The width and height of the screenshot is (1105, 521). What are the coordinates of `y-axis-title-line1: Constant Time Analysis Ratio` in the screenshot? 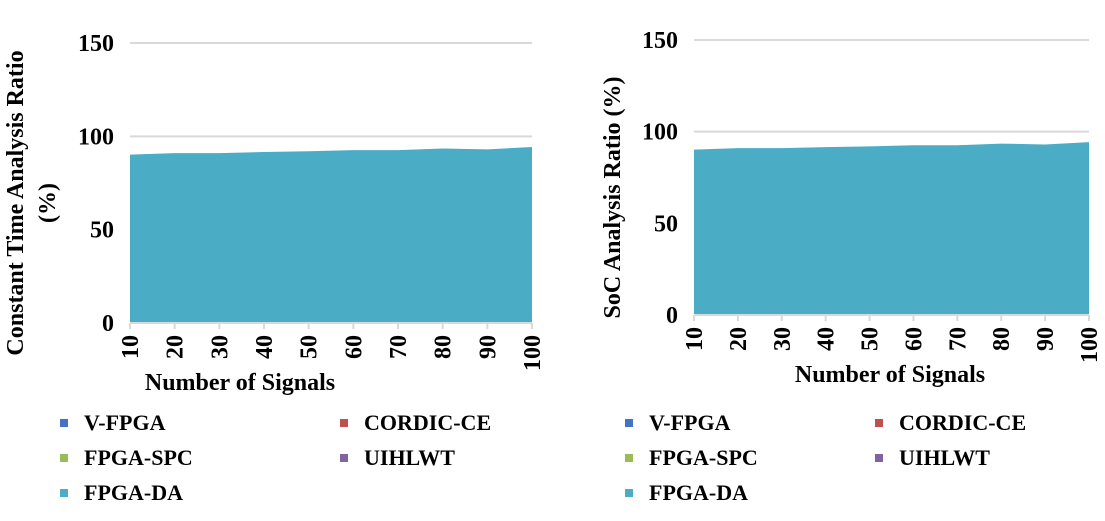 It's located at (16, 202).